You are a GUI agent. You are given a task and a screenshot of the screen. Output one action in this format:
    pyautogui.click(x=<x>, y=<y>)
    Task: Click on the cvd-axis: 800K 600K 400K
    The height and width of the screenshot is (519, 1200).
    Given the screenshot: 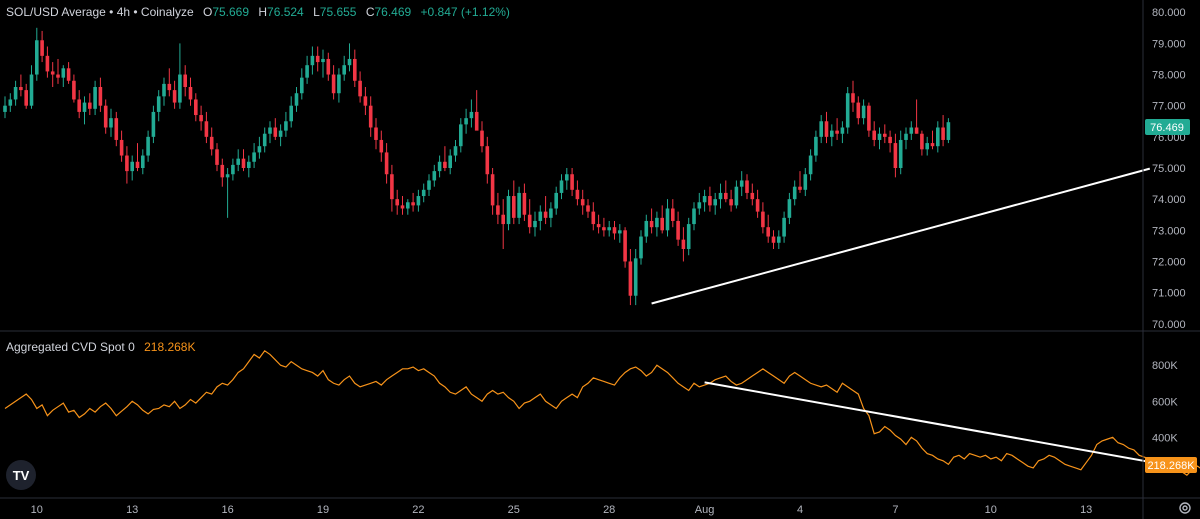 What is the action you would take?
    pyautogui.click(x=1165, y=402)
    